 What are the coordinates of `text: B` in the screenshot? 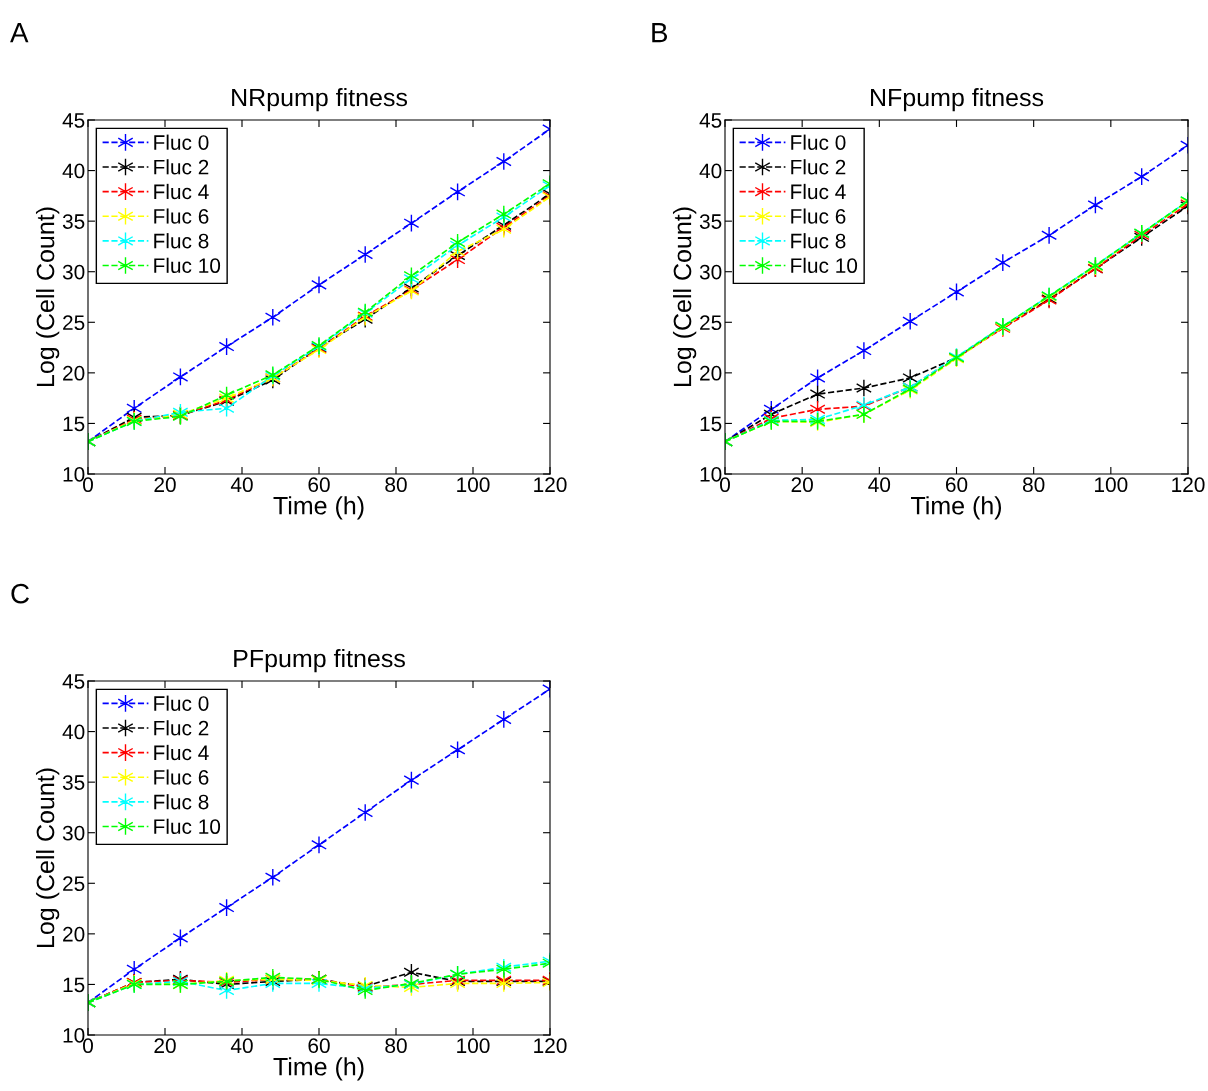 It's located at (660, 33).